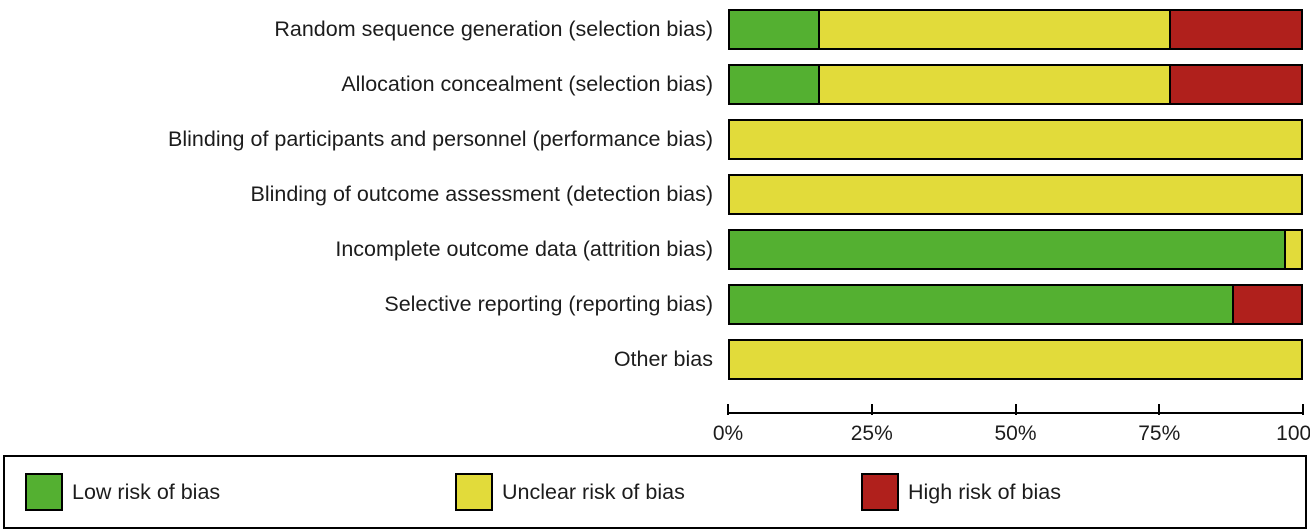  What do you see at coordinates (240, 492) in the screenshot?
I see `legend-item-low-risk: Low risk of bias` at bounding box center [240, 492].